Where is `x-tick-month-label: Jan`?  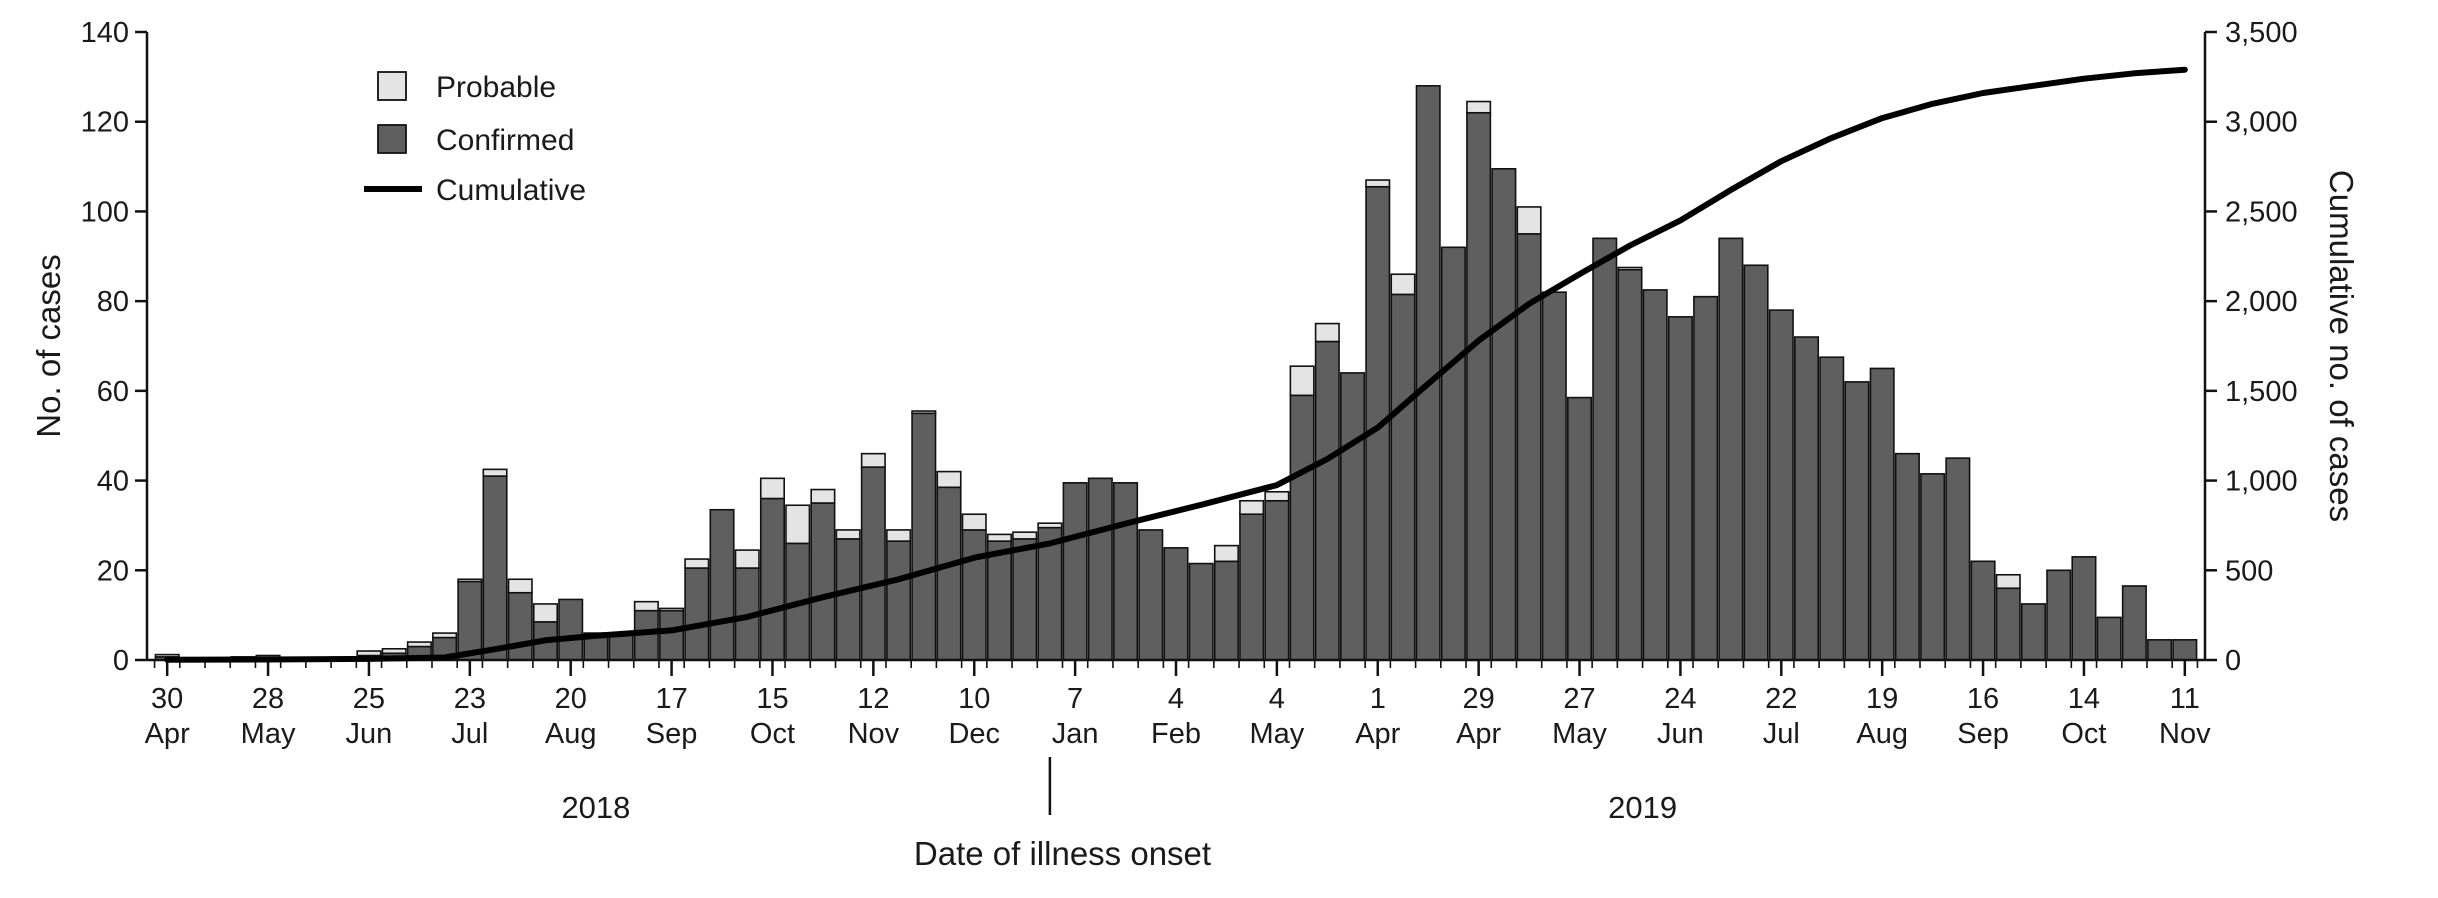 x-tick-month-label: Jan is located at coordinates (1075, 734).